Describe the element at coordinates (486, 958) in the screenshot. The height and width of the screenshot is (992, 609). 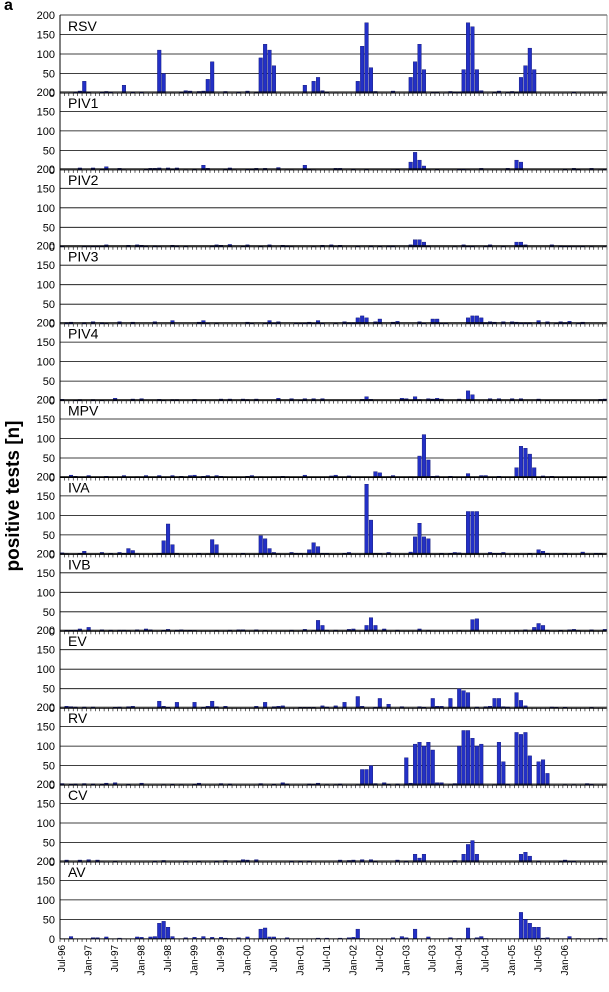
I see `x-tick-label: Jul-04` at that location.